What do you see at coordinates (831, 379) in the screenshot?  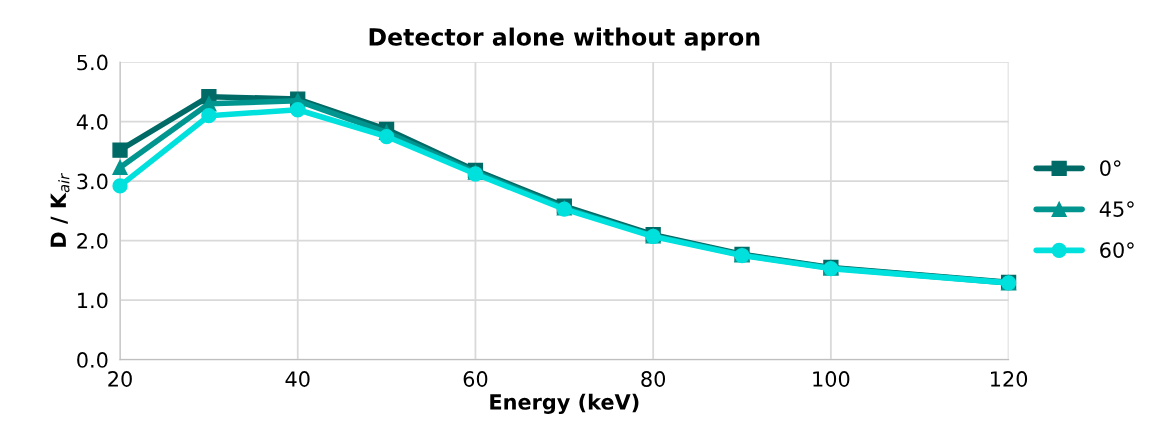 I see `x-tick-label: 100` at bounding box center [831, 379].